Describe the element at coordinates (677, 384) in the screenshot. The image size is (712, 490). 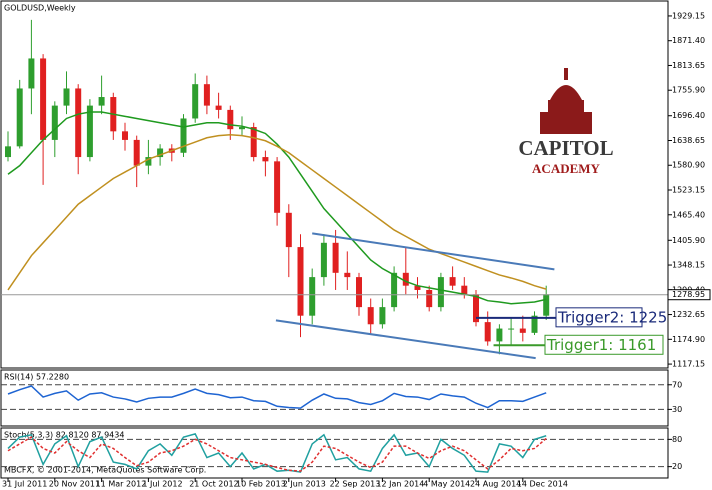
I see `y-tick-label: 70` at that location.